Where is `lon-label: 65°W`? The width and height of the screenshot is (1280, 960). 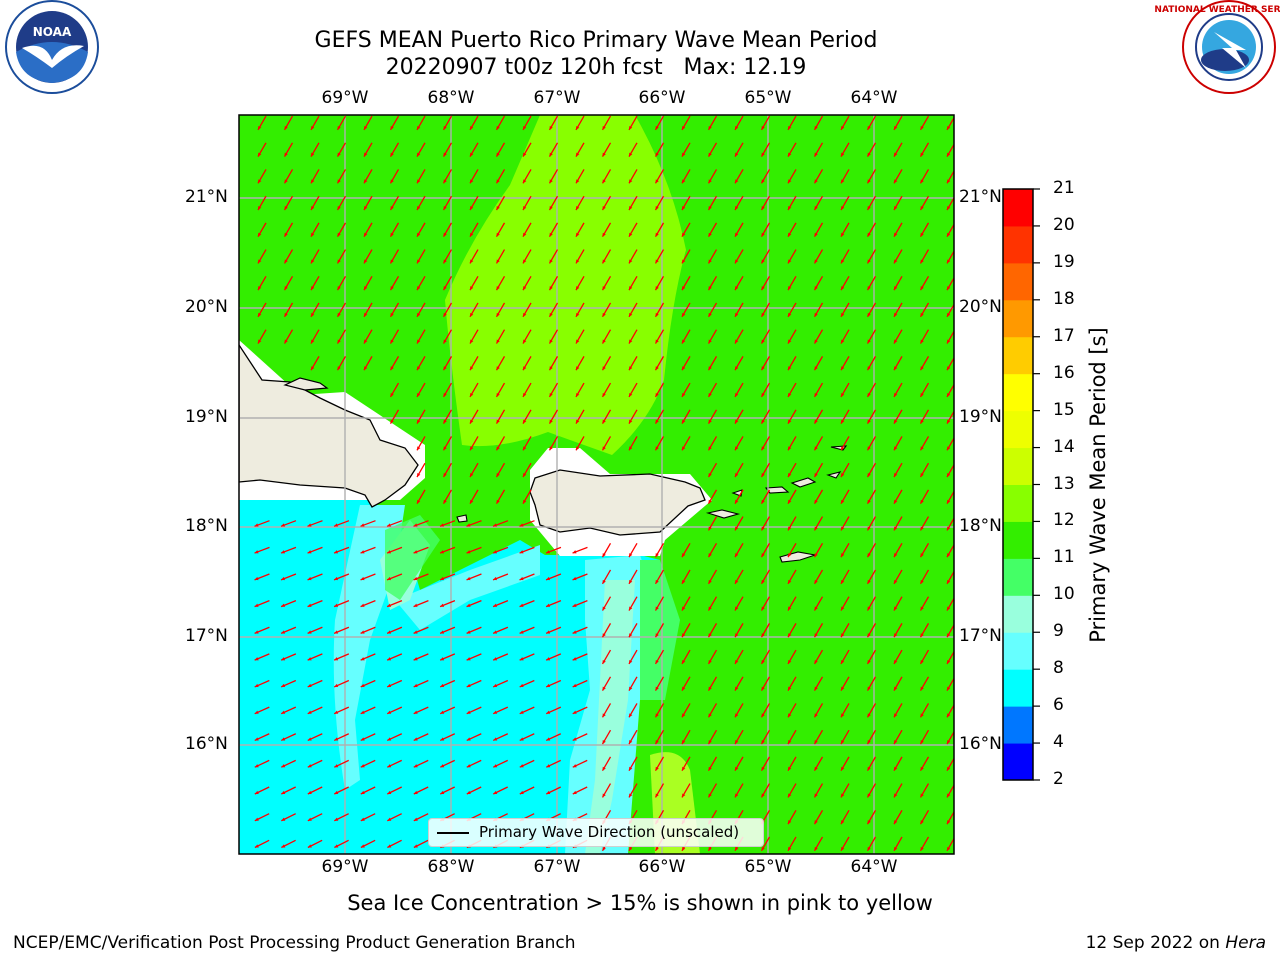 lon-label: 65°W is located at coordinates (768, 867).